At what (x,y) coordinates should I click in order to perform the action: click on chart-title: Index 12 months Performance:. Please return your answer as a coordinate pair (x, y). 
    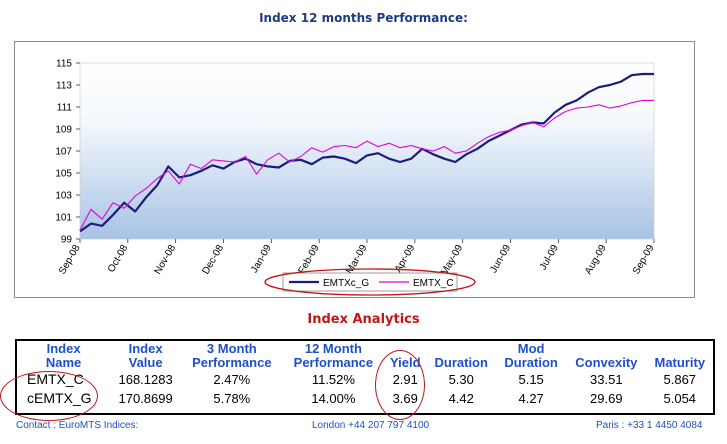
    Looking at the image, I should click on (363, 18).